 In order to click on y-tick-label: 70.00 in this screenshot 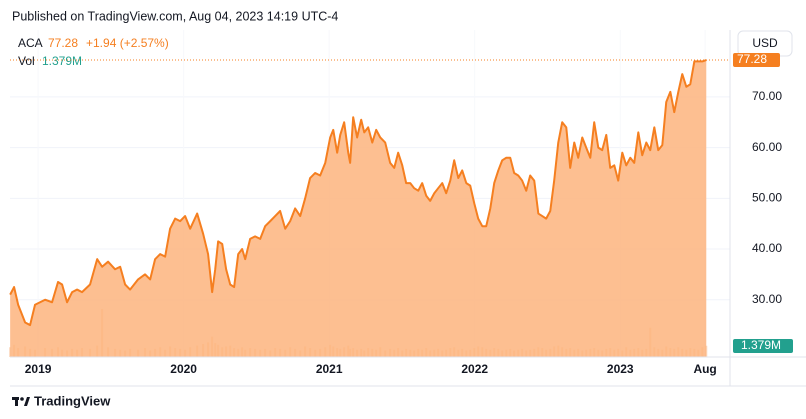, I will do `click(767, 96)`.